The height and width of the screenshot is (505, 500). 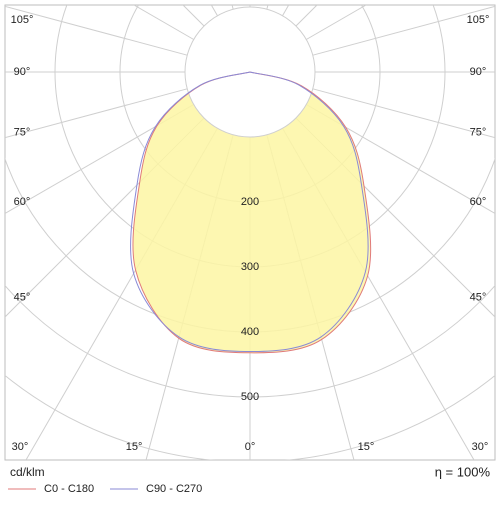 What do you see at coordinates (250, 202) in the screenshot?
I see `r-tick-label: 200` at bounding box center [250, 202].